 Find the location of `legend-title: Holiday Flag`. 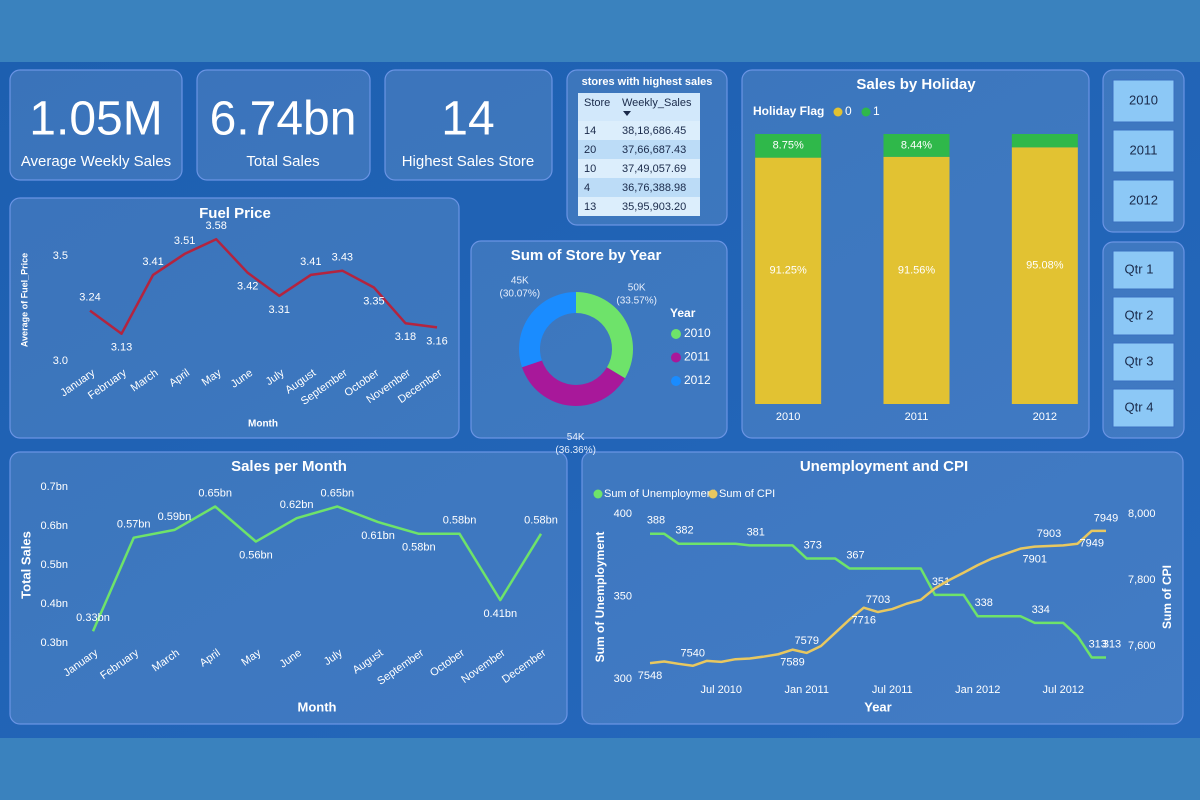

legend-title: Holiday Flag is located at coordinates (788, 111).